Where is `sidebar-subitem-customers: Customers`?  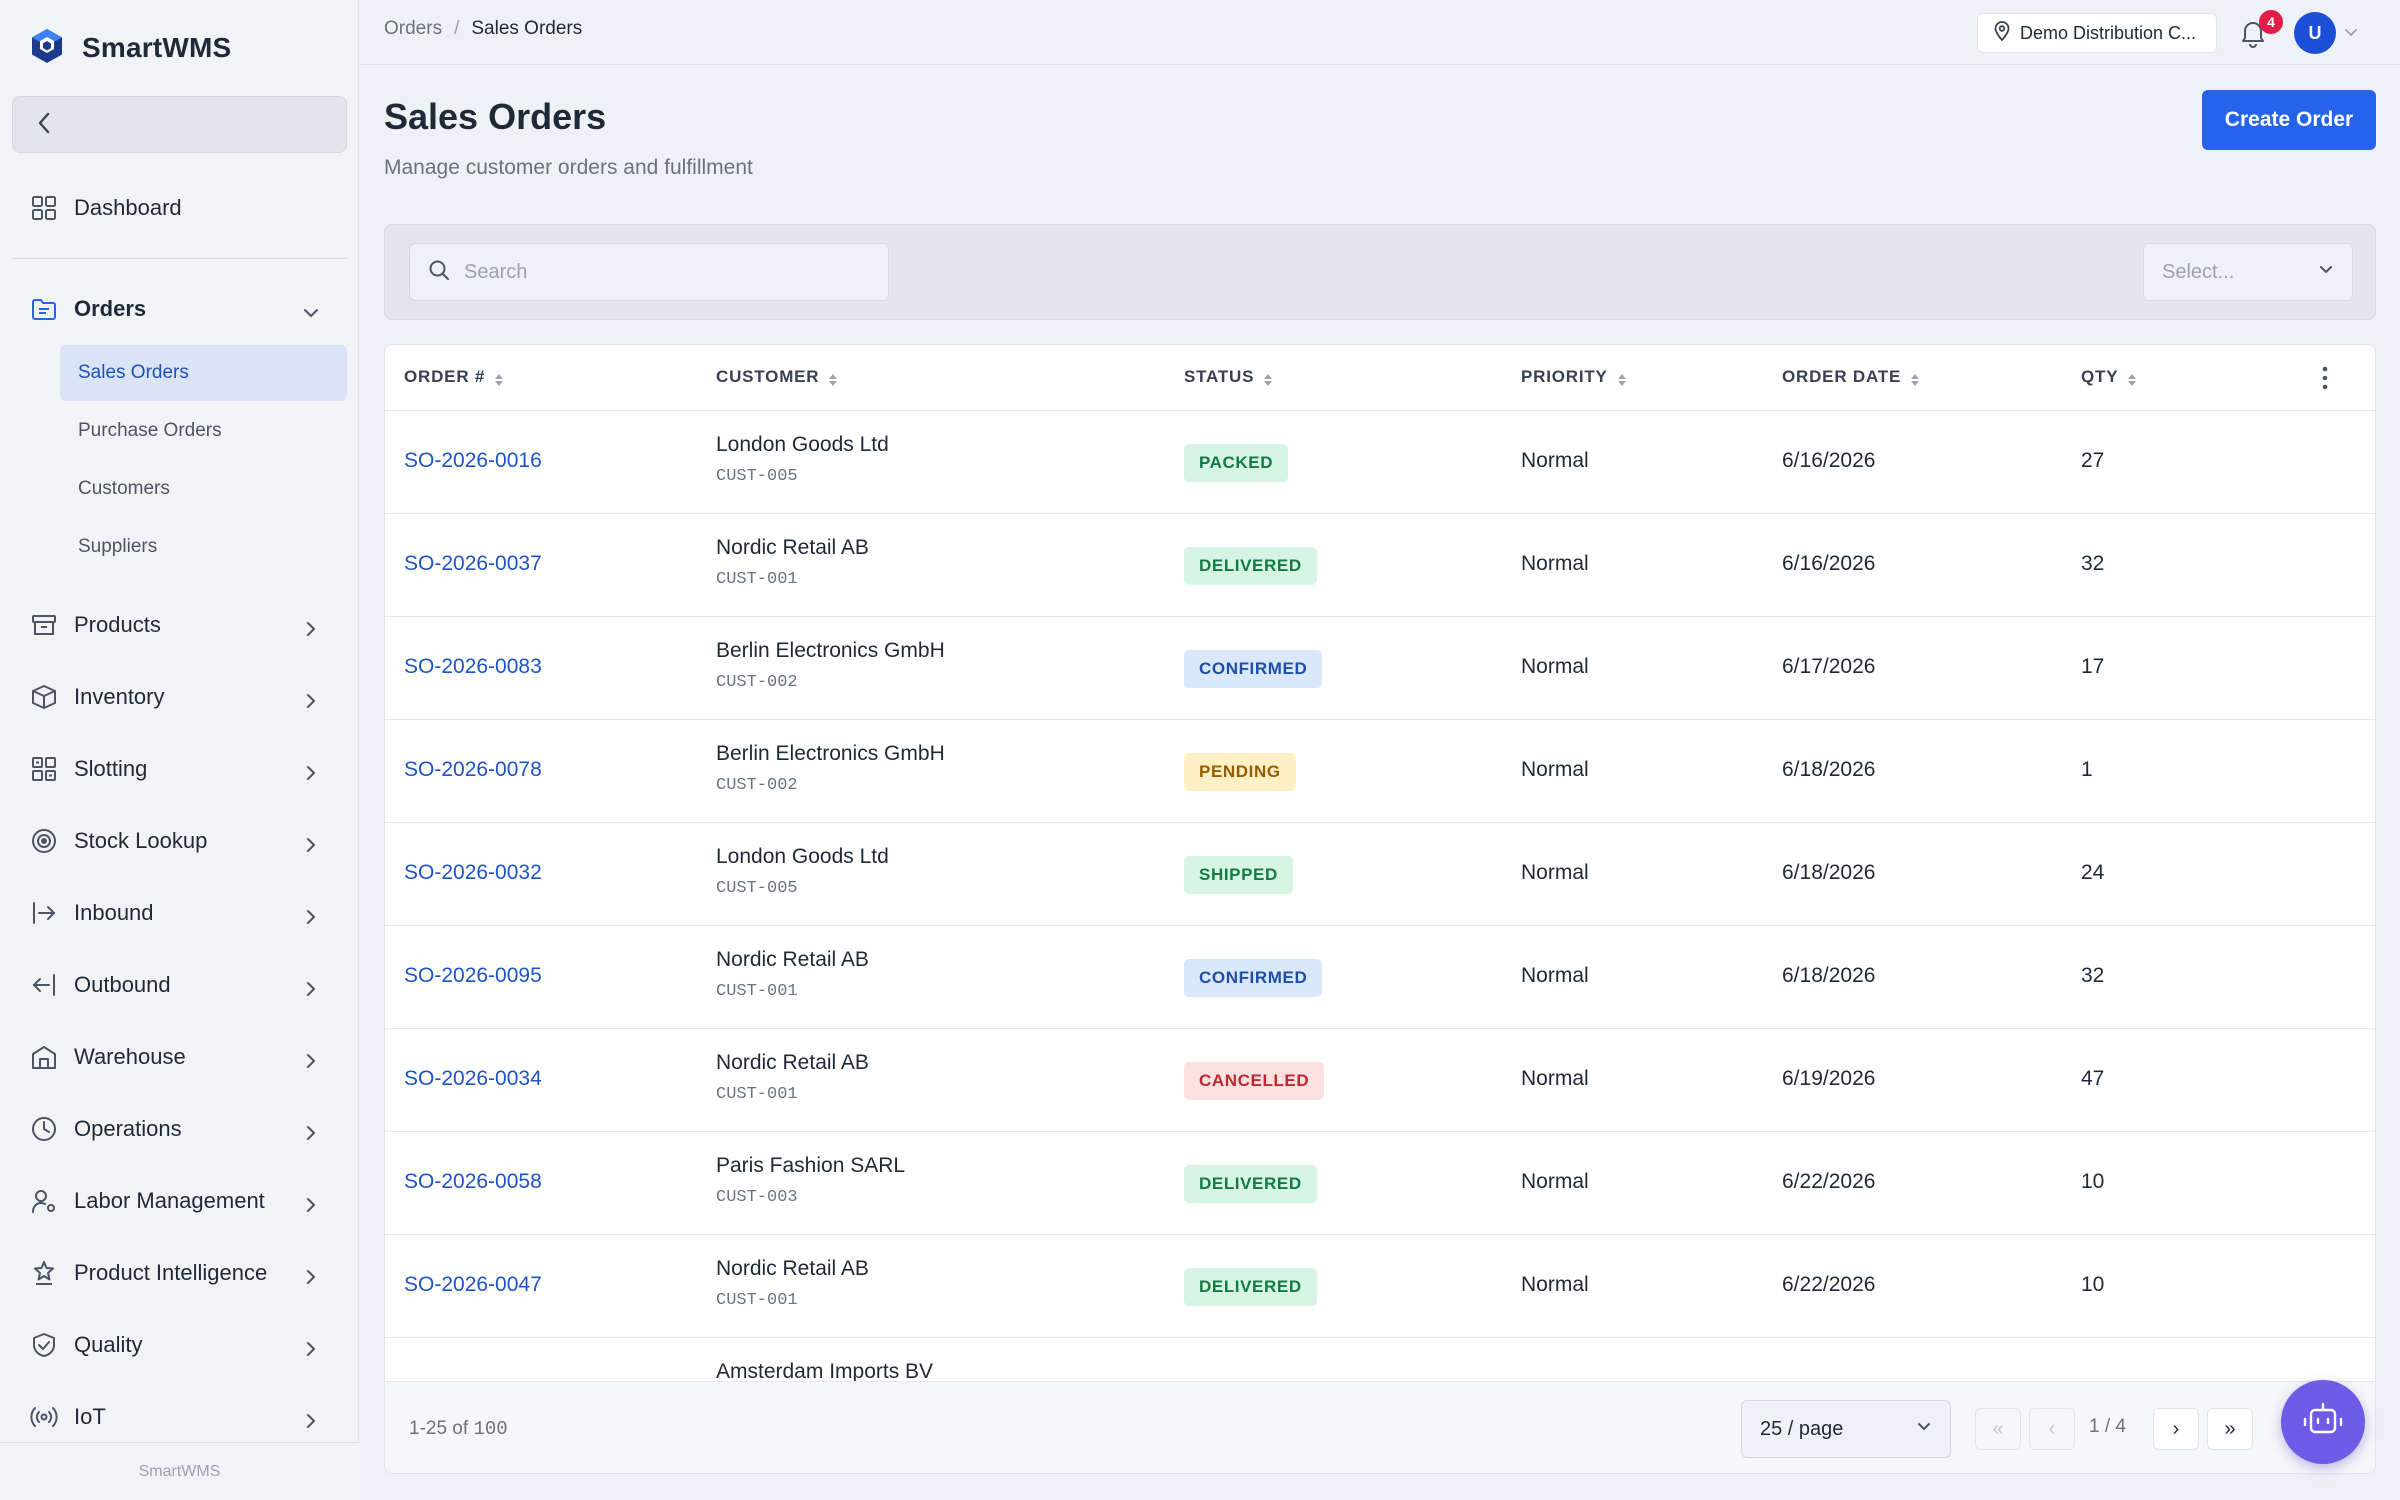
sidebar-subitem-customers: Customers is located at coordinates (124, 488).